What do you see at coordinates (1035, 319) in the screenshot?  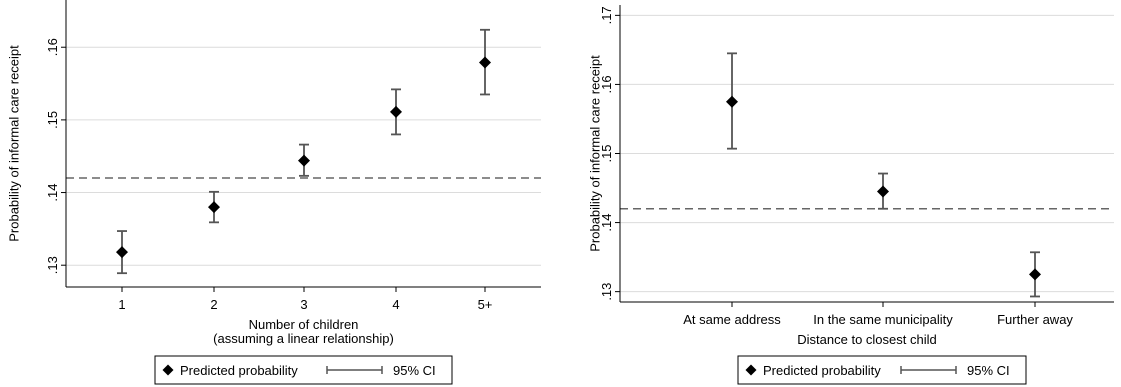 I see `x-tick-label: Further away` at bounding box center [1035, 319].